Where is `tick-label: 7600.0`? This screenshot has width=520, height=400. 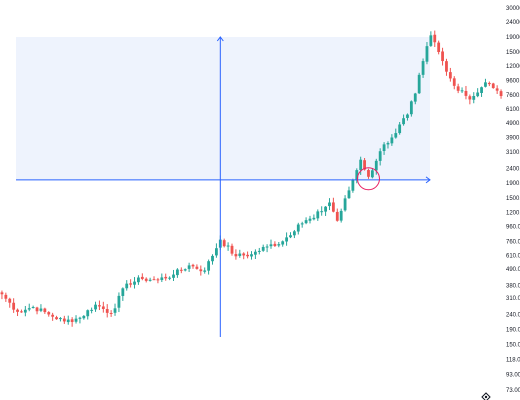
tick-label: 7600.0 is located at coordinates (513, 96).